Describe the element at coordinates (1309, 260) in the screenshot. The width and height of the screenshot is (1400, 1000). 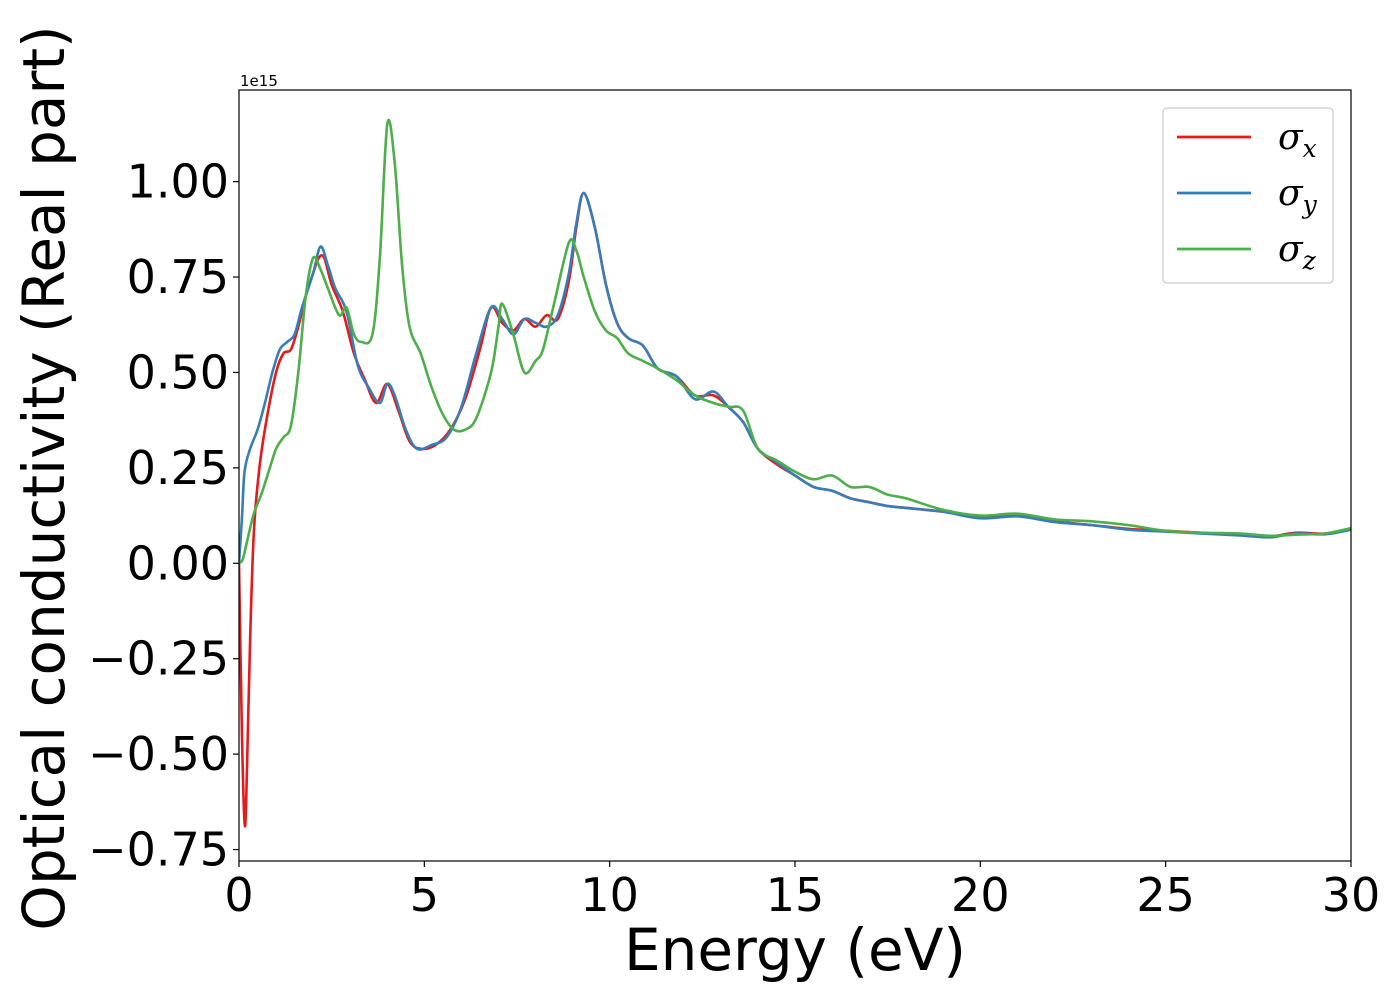
I see `legend-subscript: z` at that location.